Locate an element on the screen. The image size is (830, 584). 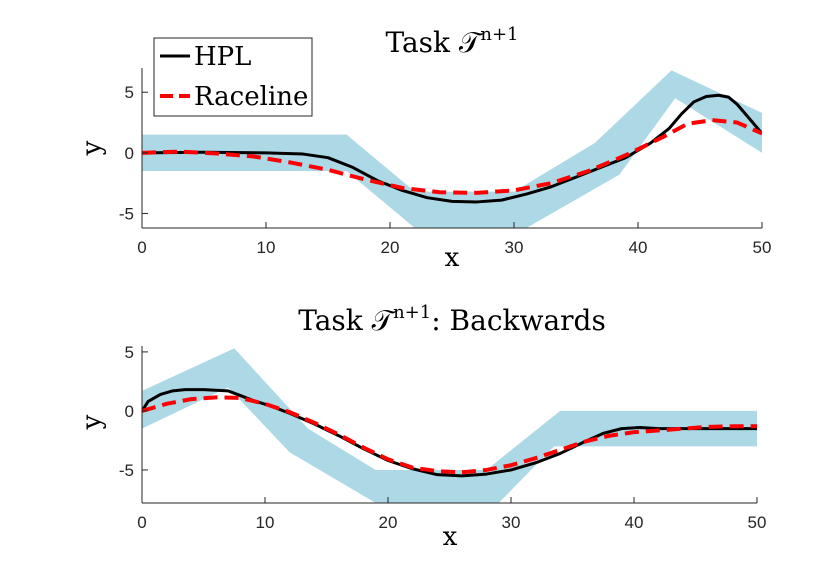
legend-box is located at coordinates (233, 77).